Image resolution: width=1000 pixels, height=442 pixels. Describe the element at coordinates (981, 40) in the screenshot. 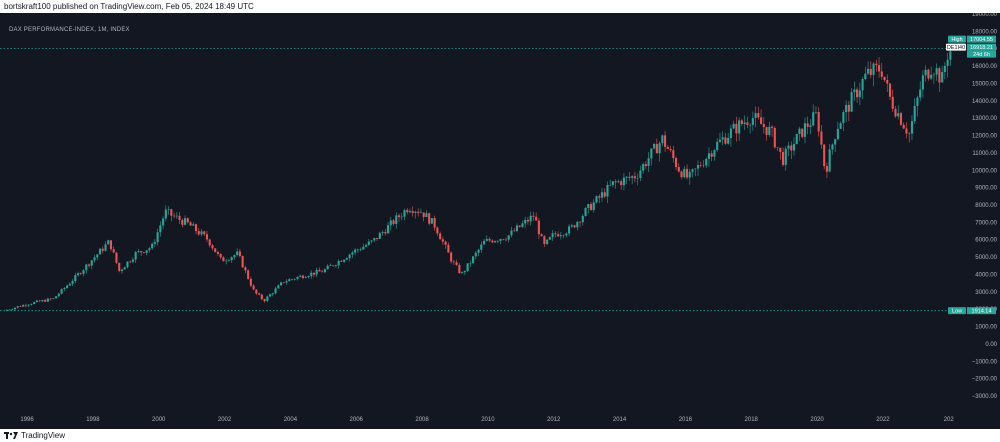

I see `high-value: 17004.55` at that location.